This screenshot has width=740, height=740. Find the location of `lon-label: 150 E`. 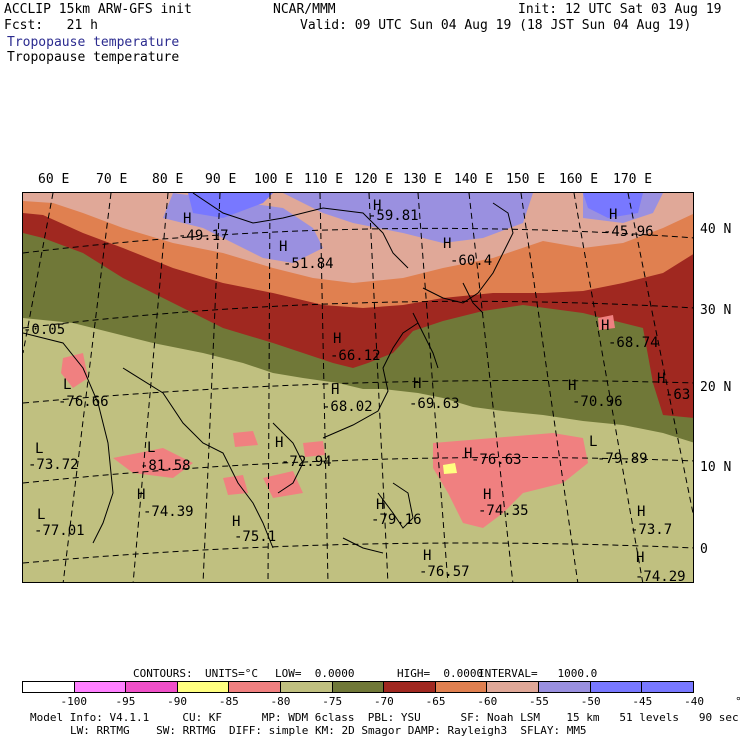

lon-label: 150 E is located at coordinates (526, 179).